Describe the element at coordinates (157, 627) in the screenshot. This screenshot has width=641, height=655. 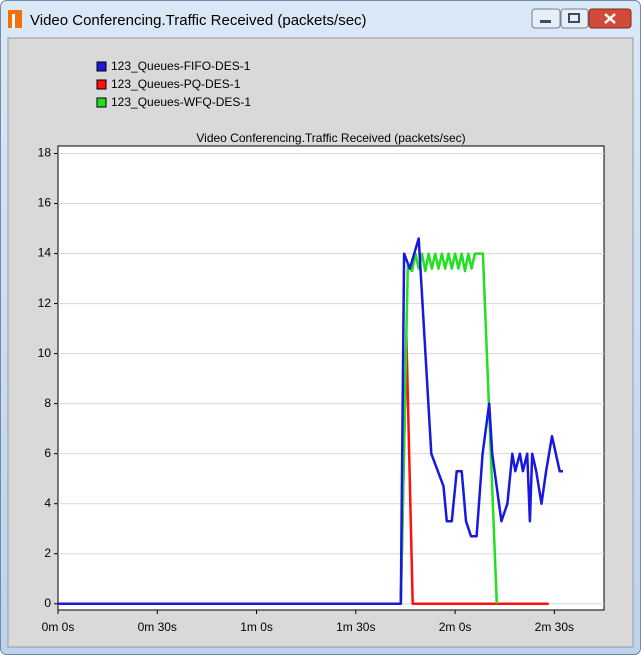
I see `x-tick-label: 0m 30s` at that location.